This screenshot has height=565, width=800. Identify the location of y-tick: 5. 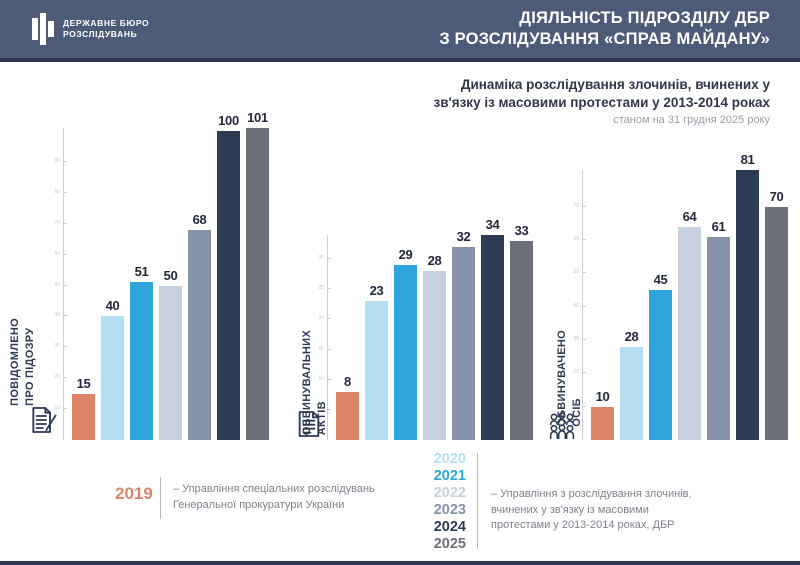
(326, 409).